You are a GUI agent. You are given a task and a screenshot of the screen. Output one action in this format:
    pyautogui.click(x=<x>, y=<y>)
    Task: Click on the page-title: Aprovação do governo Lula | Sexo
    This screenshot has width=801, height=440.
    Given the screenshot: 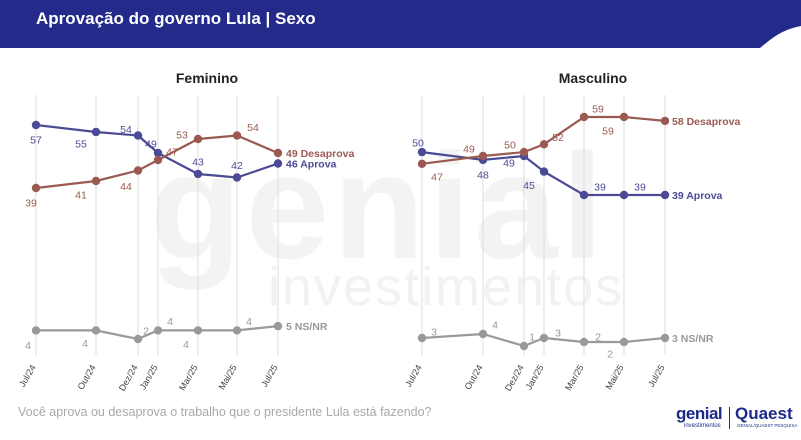 What is the action you would take?
    pyautogui.click(x=176, y=18)
    